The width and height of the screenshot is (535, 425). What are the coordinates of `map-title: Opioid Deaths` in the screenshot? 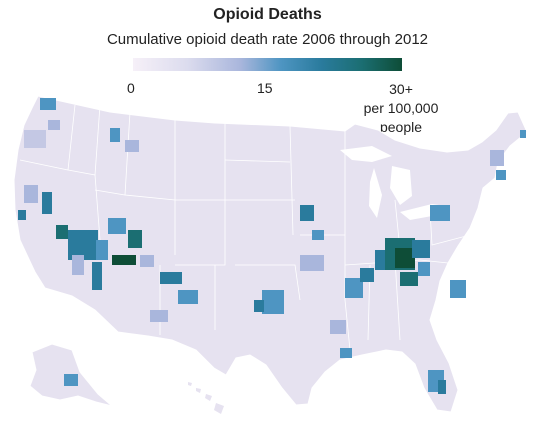 It's located at (267, 14).